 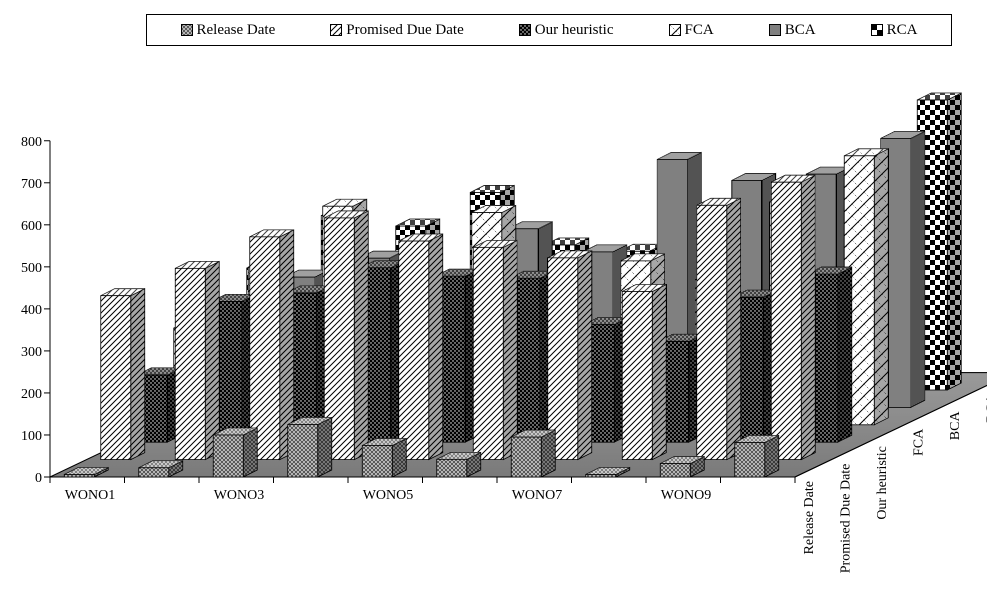 What do you see at coordinates (524, 30) in the screenshot?
I see `legend-swatch-our-heuristic` at bounding box center [524, 30].